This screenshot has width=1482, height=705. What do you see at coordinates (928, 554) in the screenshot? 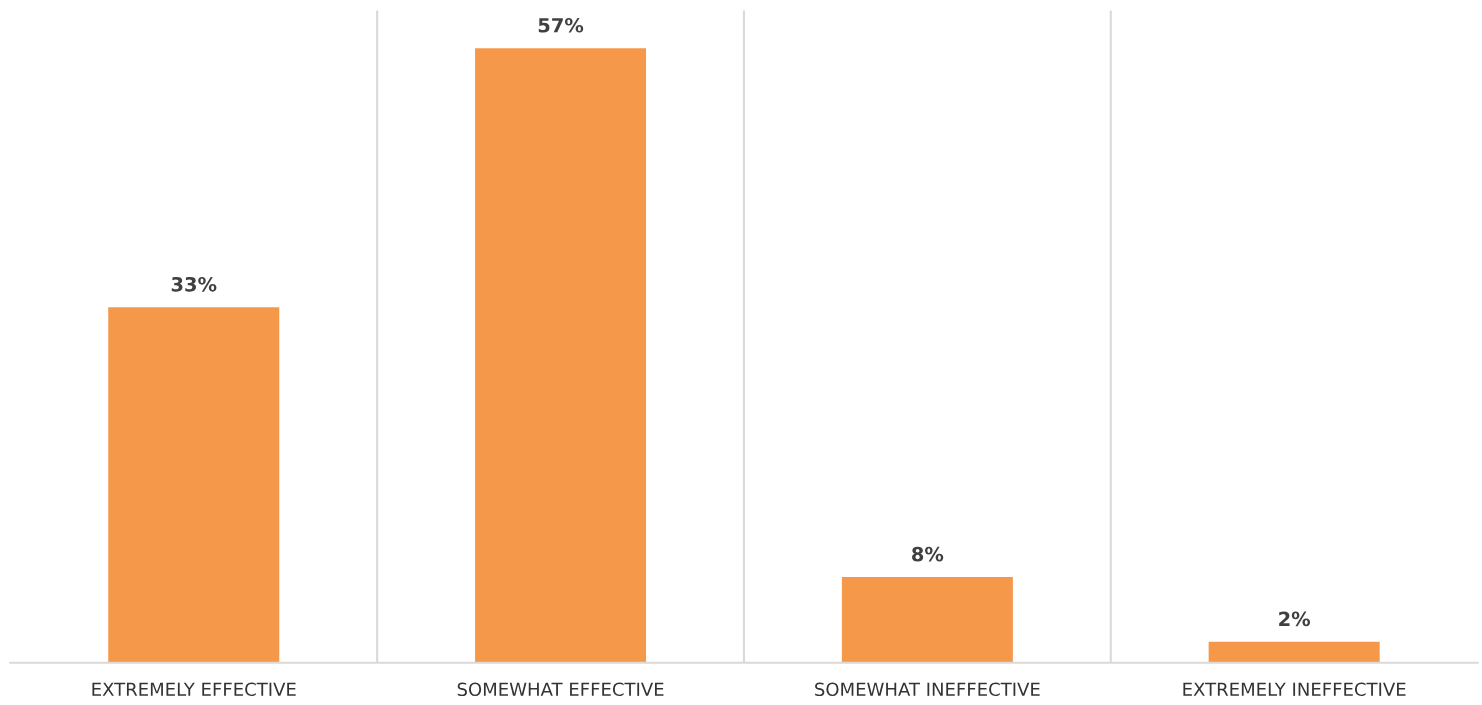
I see `data-label: 8%` at bounding box center [928, 554].